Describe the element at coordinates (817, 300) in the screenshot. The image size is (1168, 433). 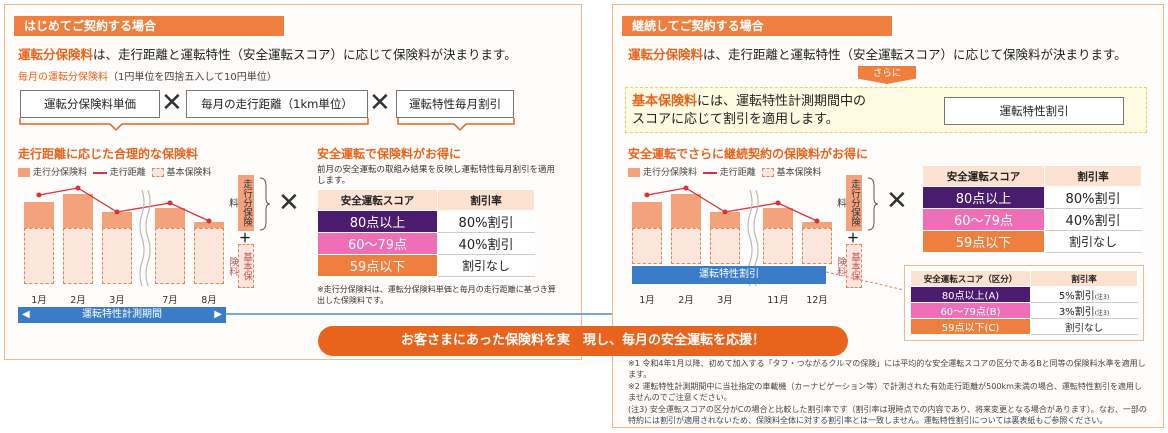
I see `month-label: 12月` at that location.